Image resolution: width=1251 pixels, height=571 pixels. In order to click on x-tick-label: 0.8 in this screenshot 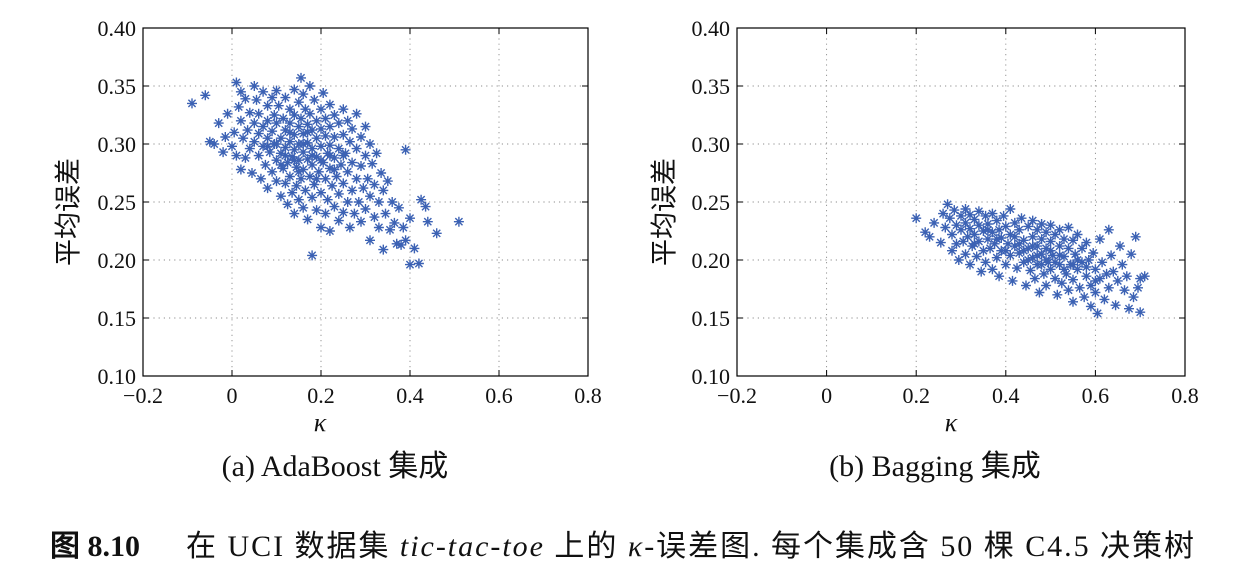, I will do `click(588, 395)`.